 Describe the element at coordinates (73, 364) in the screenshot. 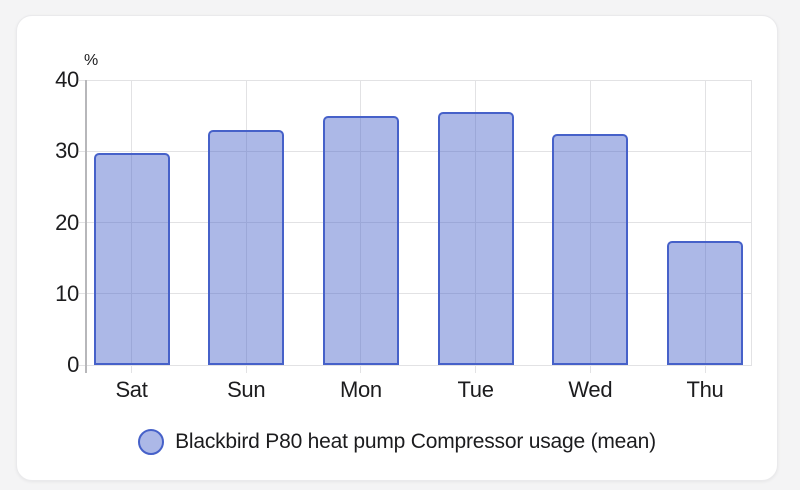

I see `y-axis-tick-label: 0` at that location.